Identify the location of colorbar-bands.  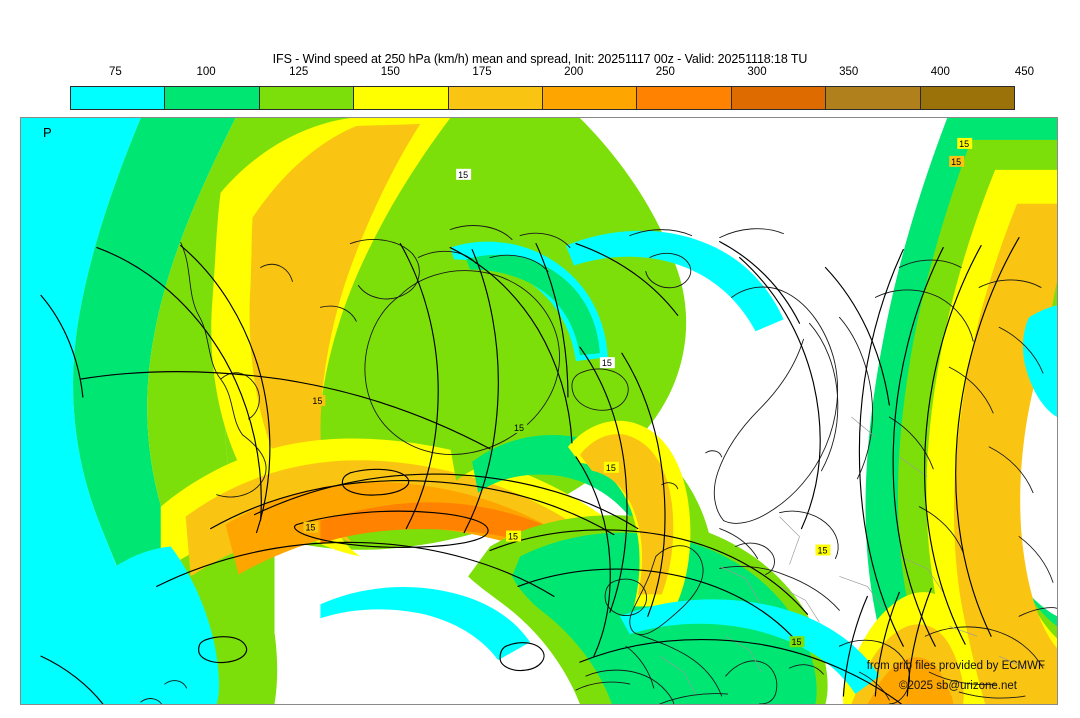
(542, 98).